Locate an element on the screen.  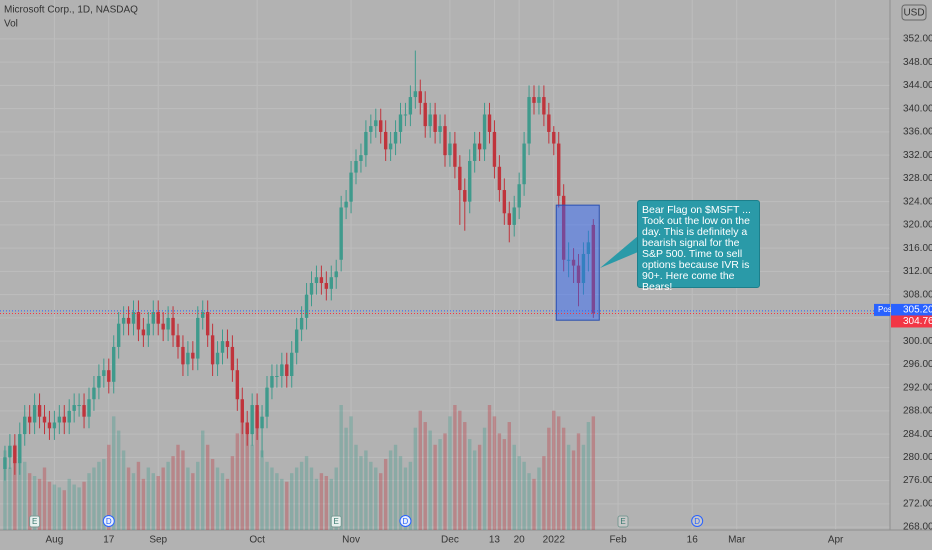
y-tick-label: 292.00 is located at coordinates (917, 387).